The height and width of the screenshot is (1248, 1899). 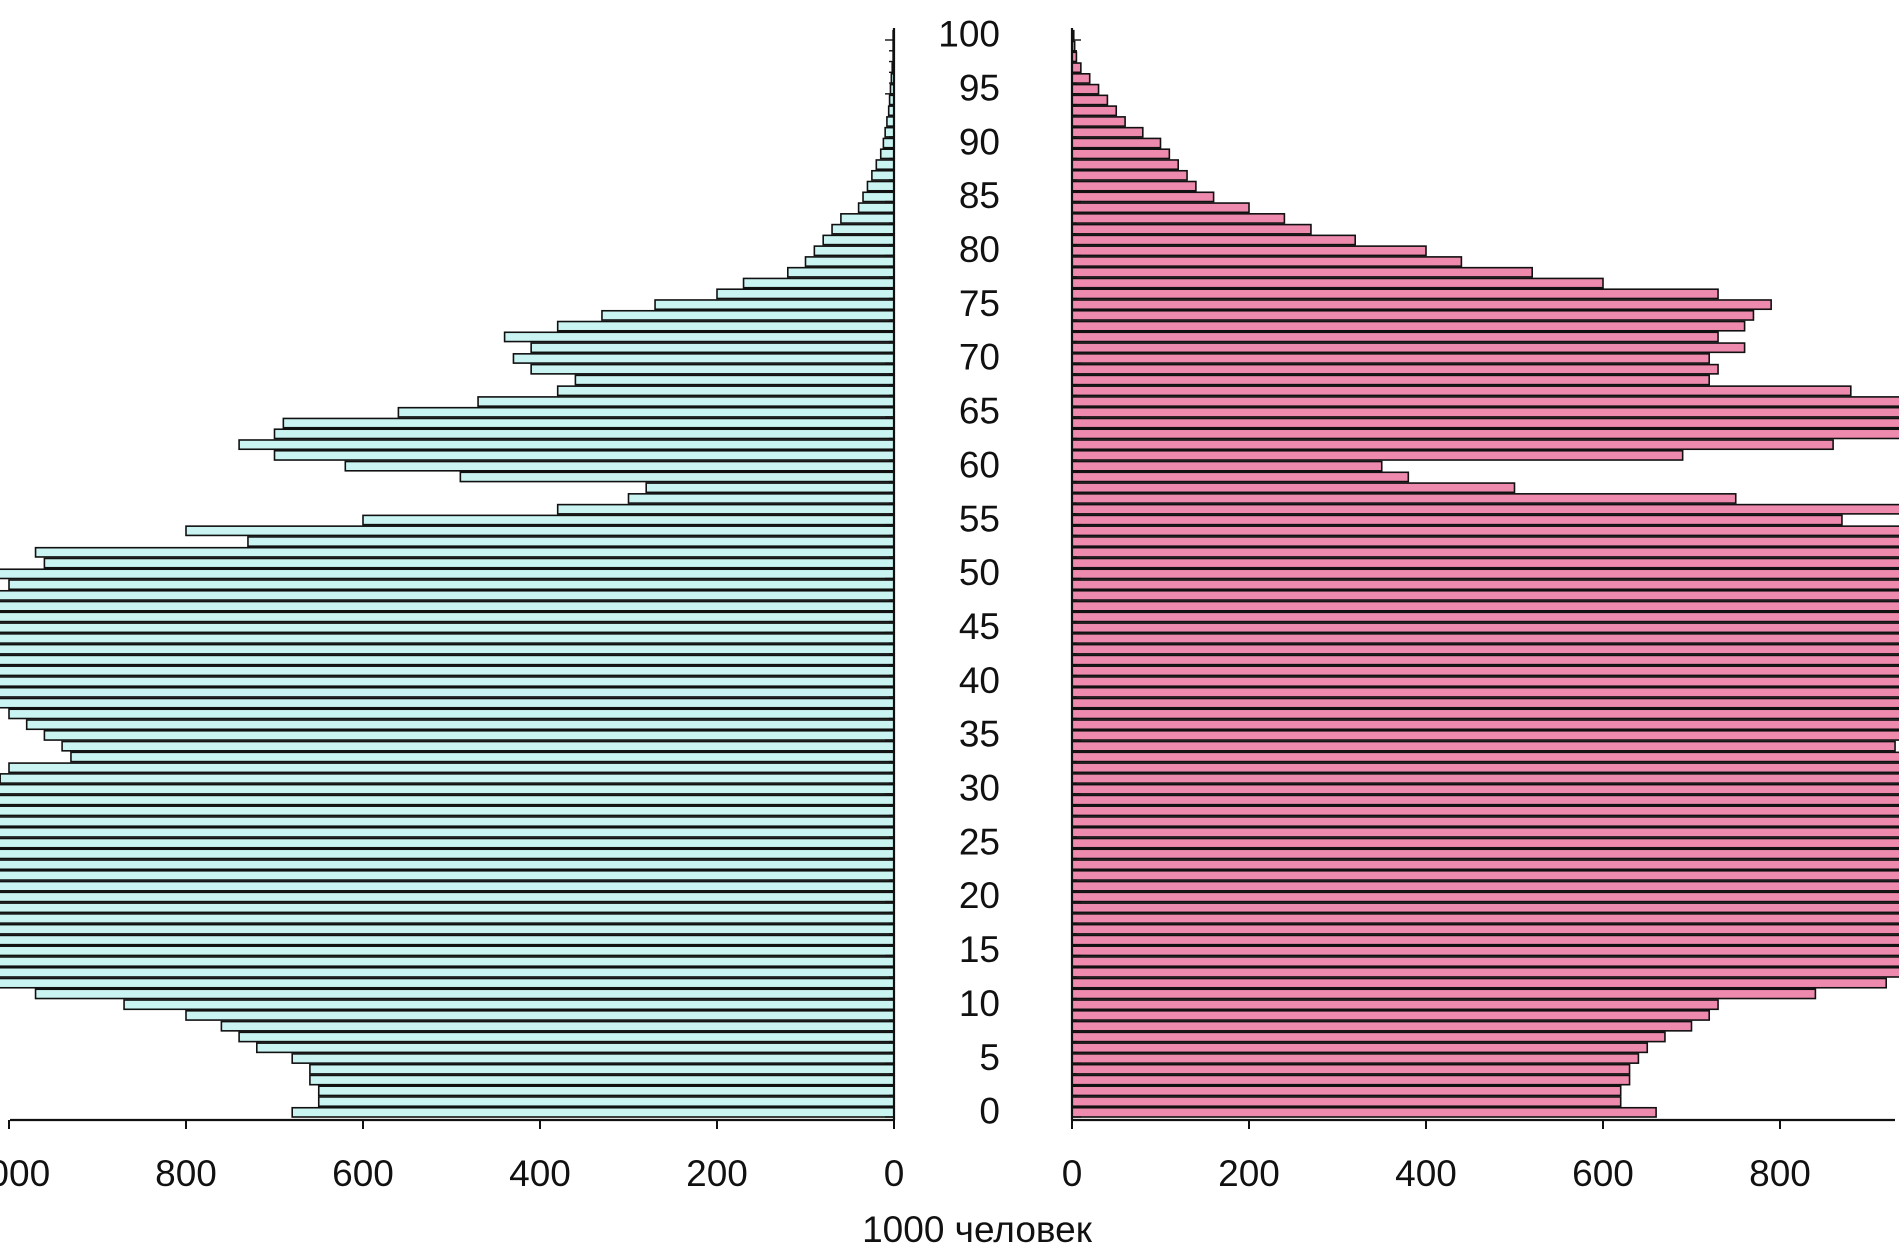 I want to click on left-x-tick-label-1000: 1000, so click(x=25, y=1173).